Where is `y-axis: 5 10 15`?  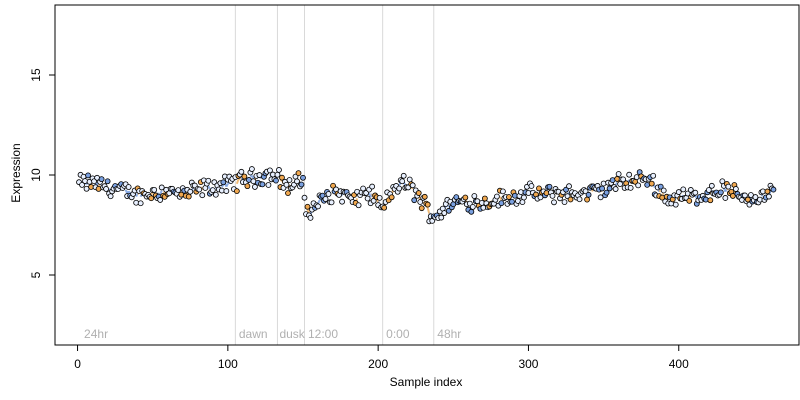 y-axis: 5 10 15 is located at coordinates (42, 173).